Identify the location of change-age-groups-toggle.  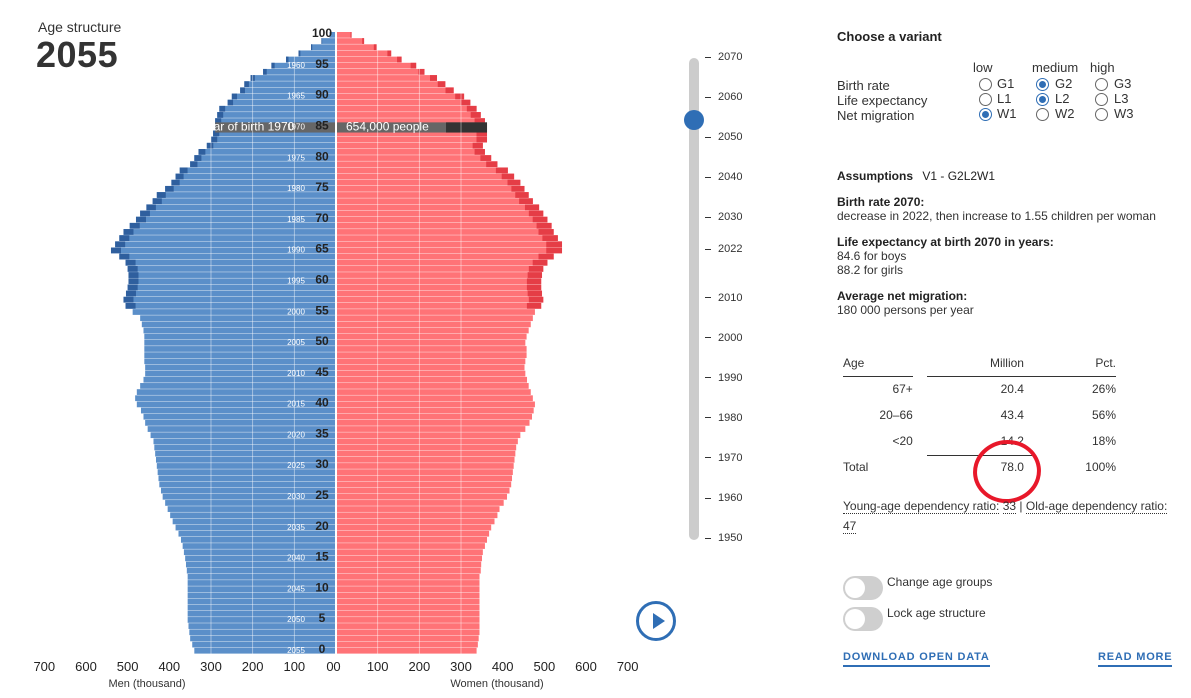
(863, 588).